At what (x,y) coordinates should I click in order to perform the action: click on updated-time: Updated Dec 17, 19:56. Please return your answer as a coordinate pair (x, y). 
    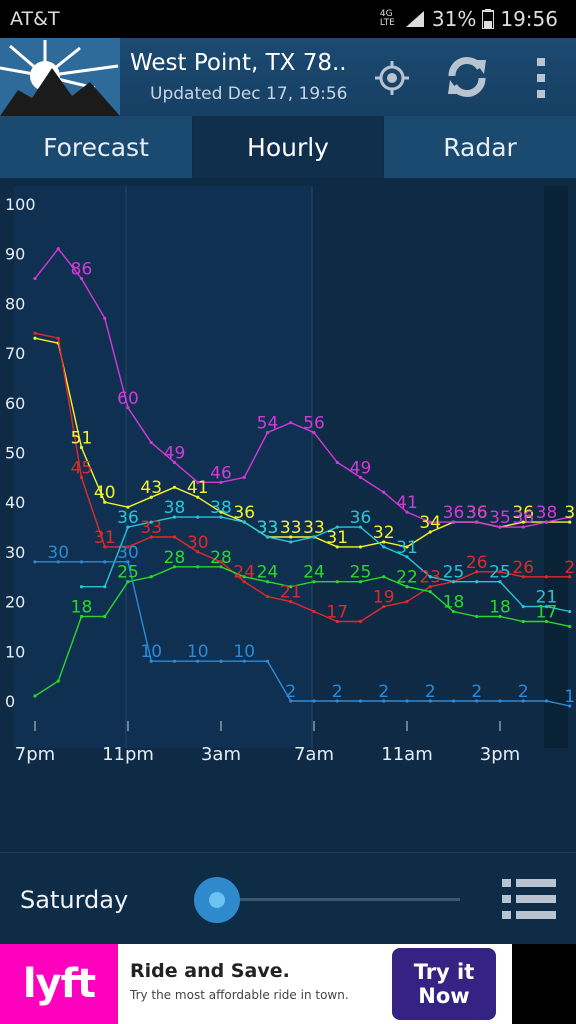
    Looking at the image, I should click on (249, 94).